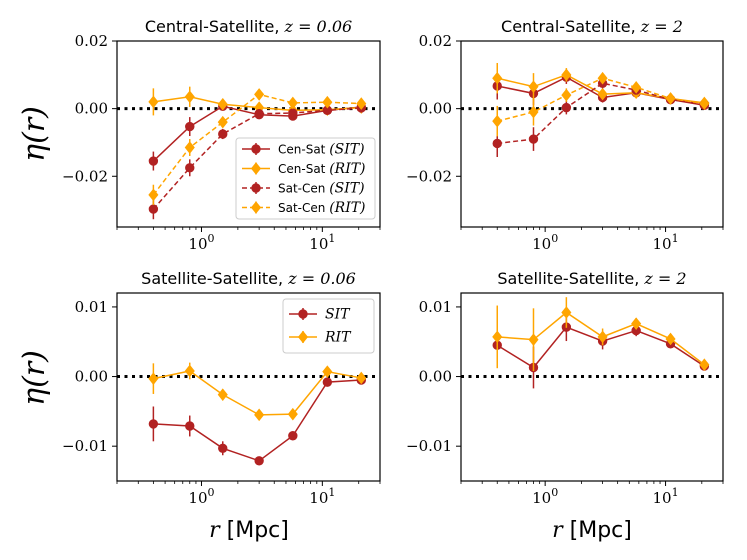 The image size is (747, 560). Describe the element at coordinates (561, 530) in the screenshot. I see `x-axis-label-var: r` at that location.